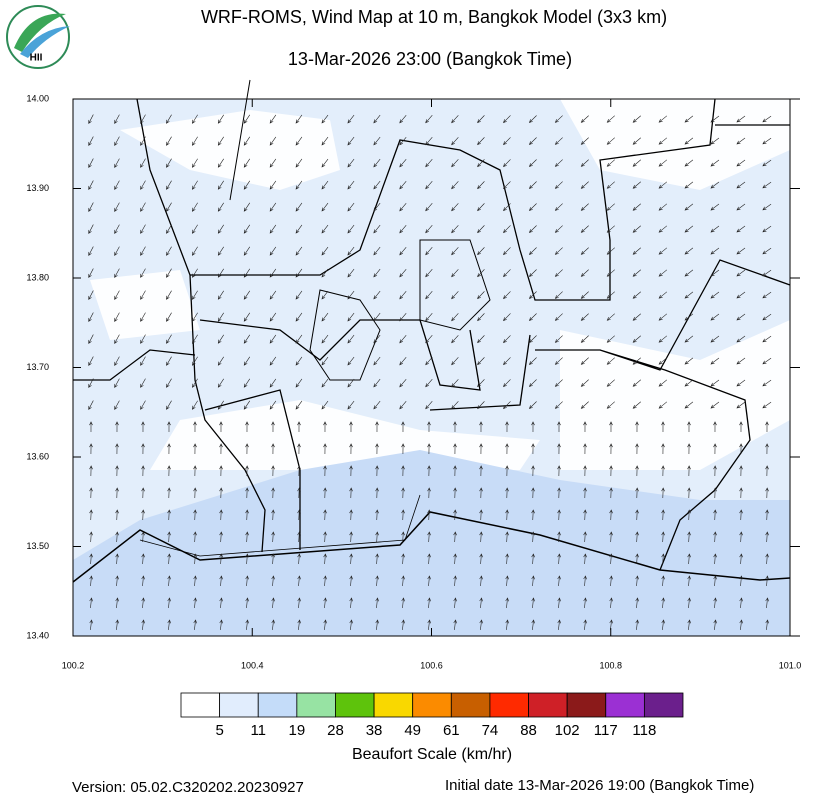 The image size is (816, 800). Describe the element at coordinates (188, 787) in the screenshot. I see `footer-version: Version: 05.02.C320202.20230927` at that location.